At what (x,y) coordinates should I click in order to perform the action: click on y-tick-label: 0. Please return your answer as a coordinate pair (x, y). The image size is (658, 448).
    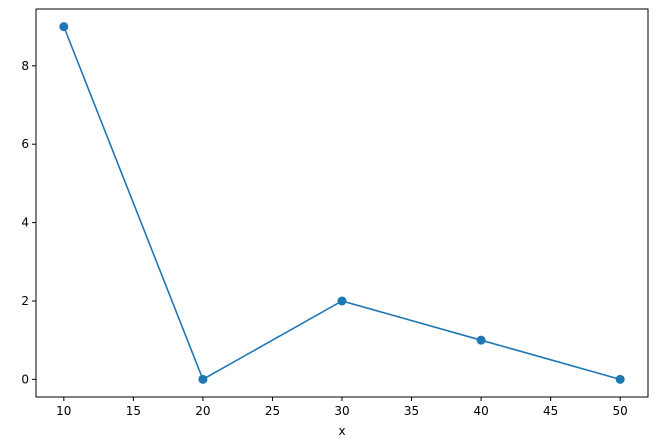
    Looking at the image, I should click on (25, 379).